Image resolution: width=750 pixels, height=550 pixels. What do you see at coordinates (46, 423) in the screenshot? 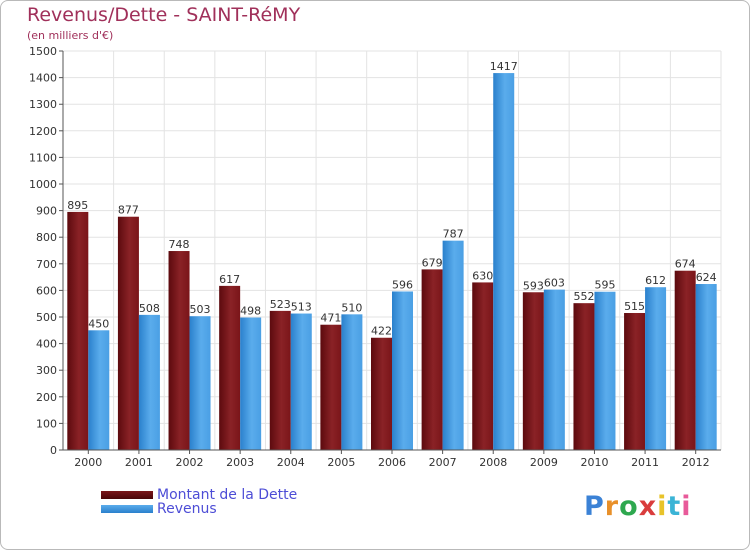
I see `y-tick-label: 100` at bounding box center [46, 423].